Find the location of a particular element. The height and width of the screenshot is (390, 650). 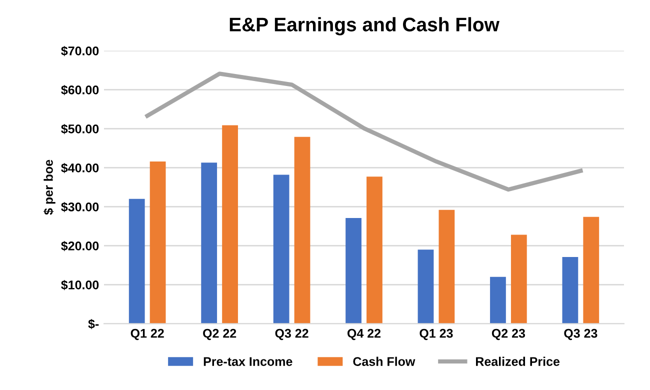

x-tick-label: Q3 23 is located at coordinates (581, 334).